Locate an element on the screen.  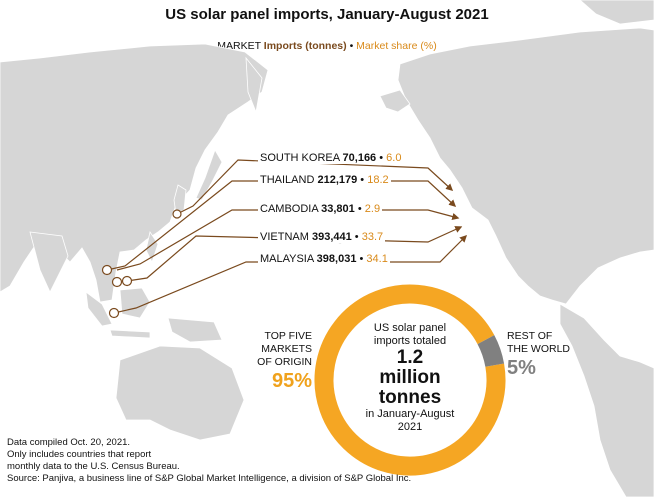
donut-line4: 2021 is located at coordinates (410, 427).